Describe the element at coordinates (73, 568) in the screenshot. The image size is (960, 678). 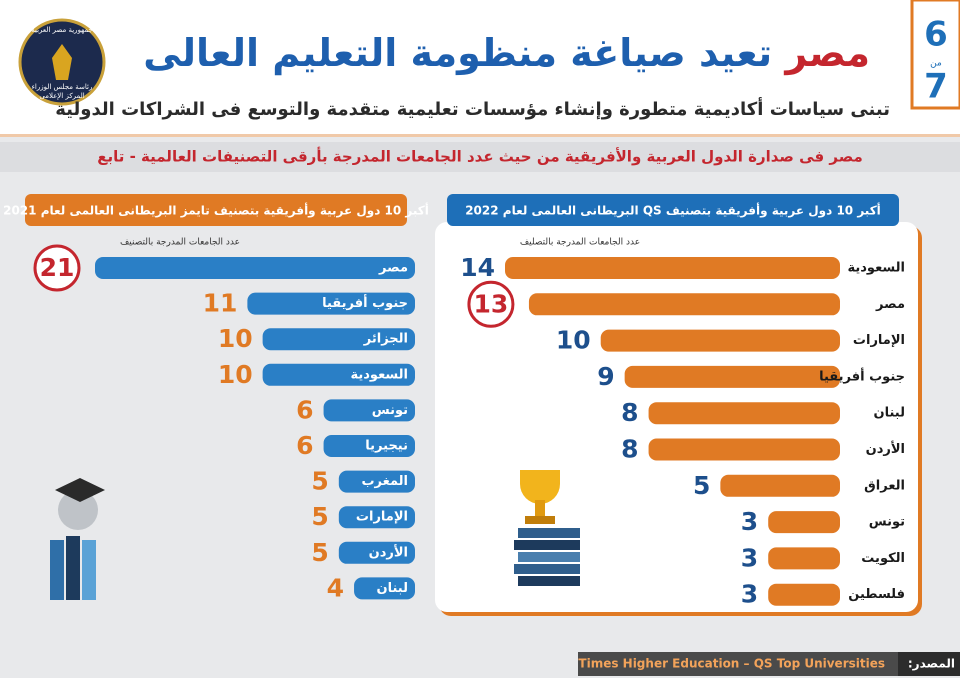
I see `books-icon` at that location.